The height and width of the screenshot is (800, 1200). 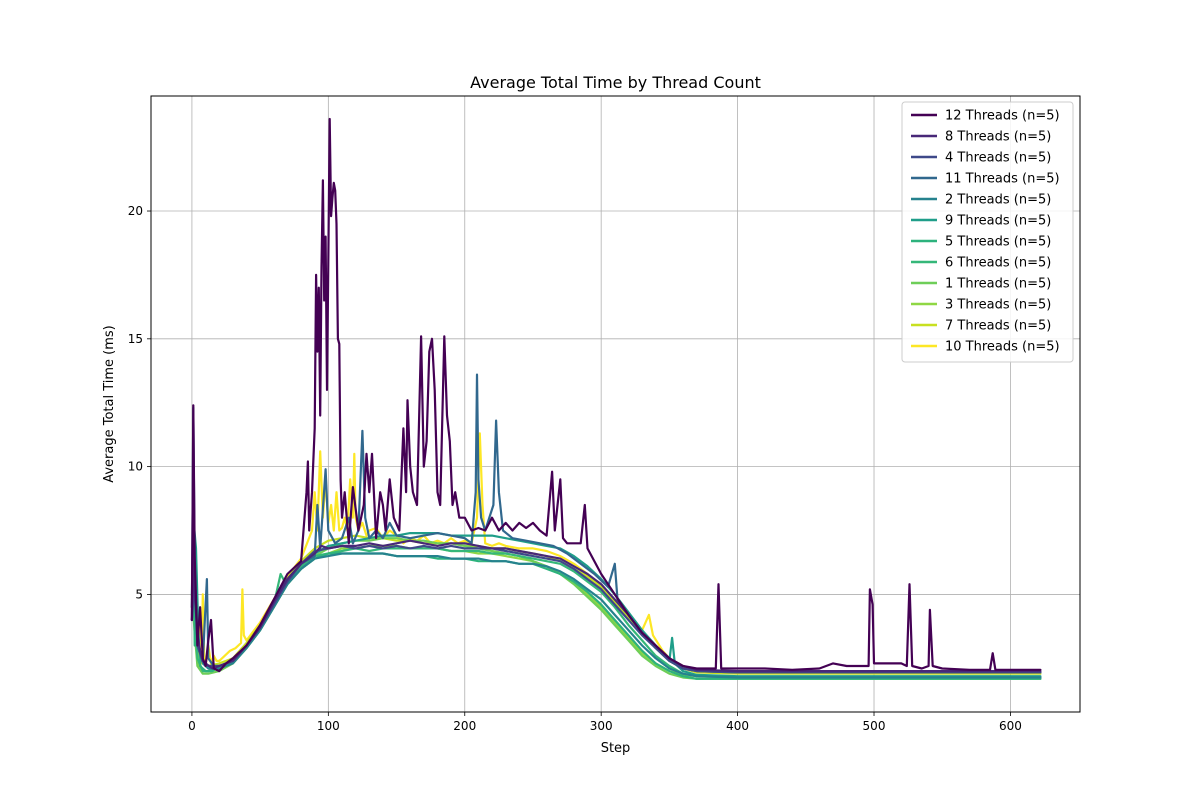 I want to click on legend-label-12-threads: 12 Threads (n=5), so click(x=1002, y=116).